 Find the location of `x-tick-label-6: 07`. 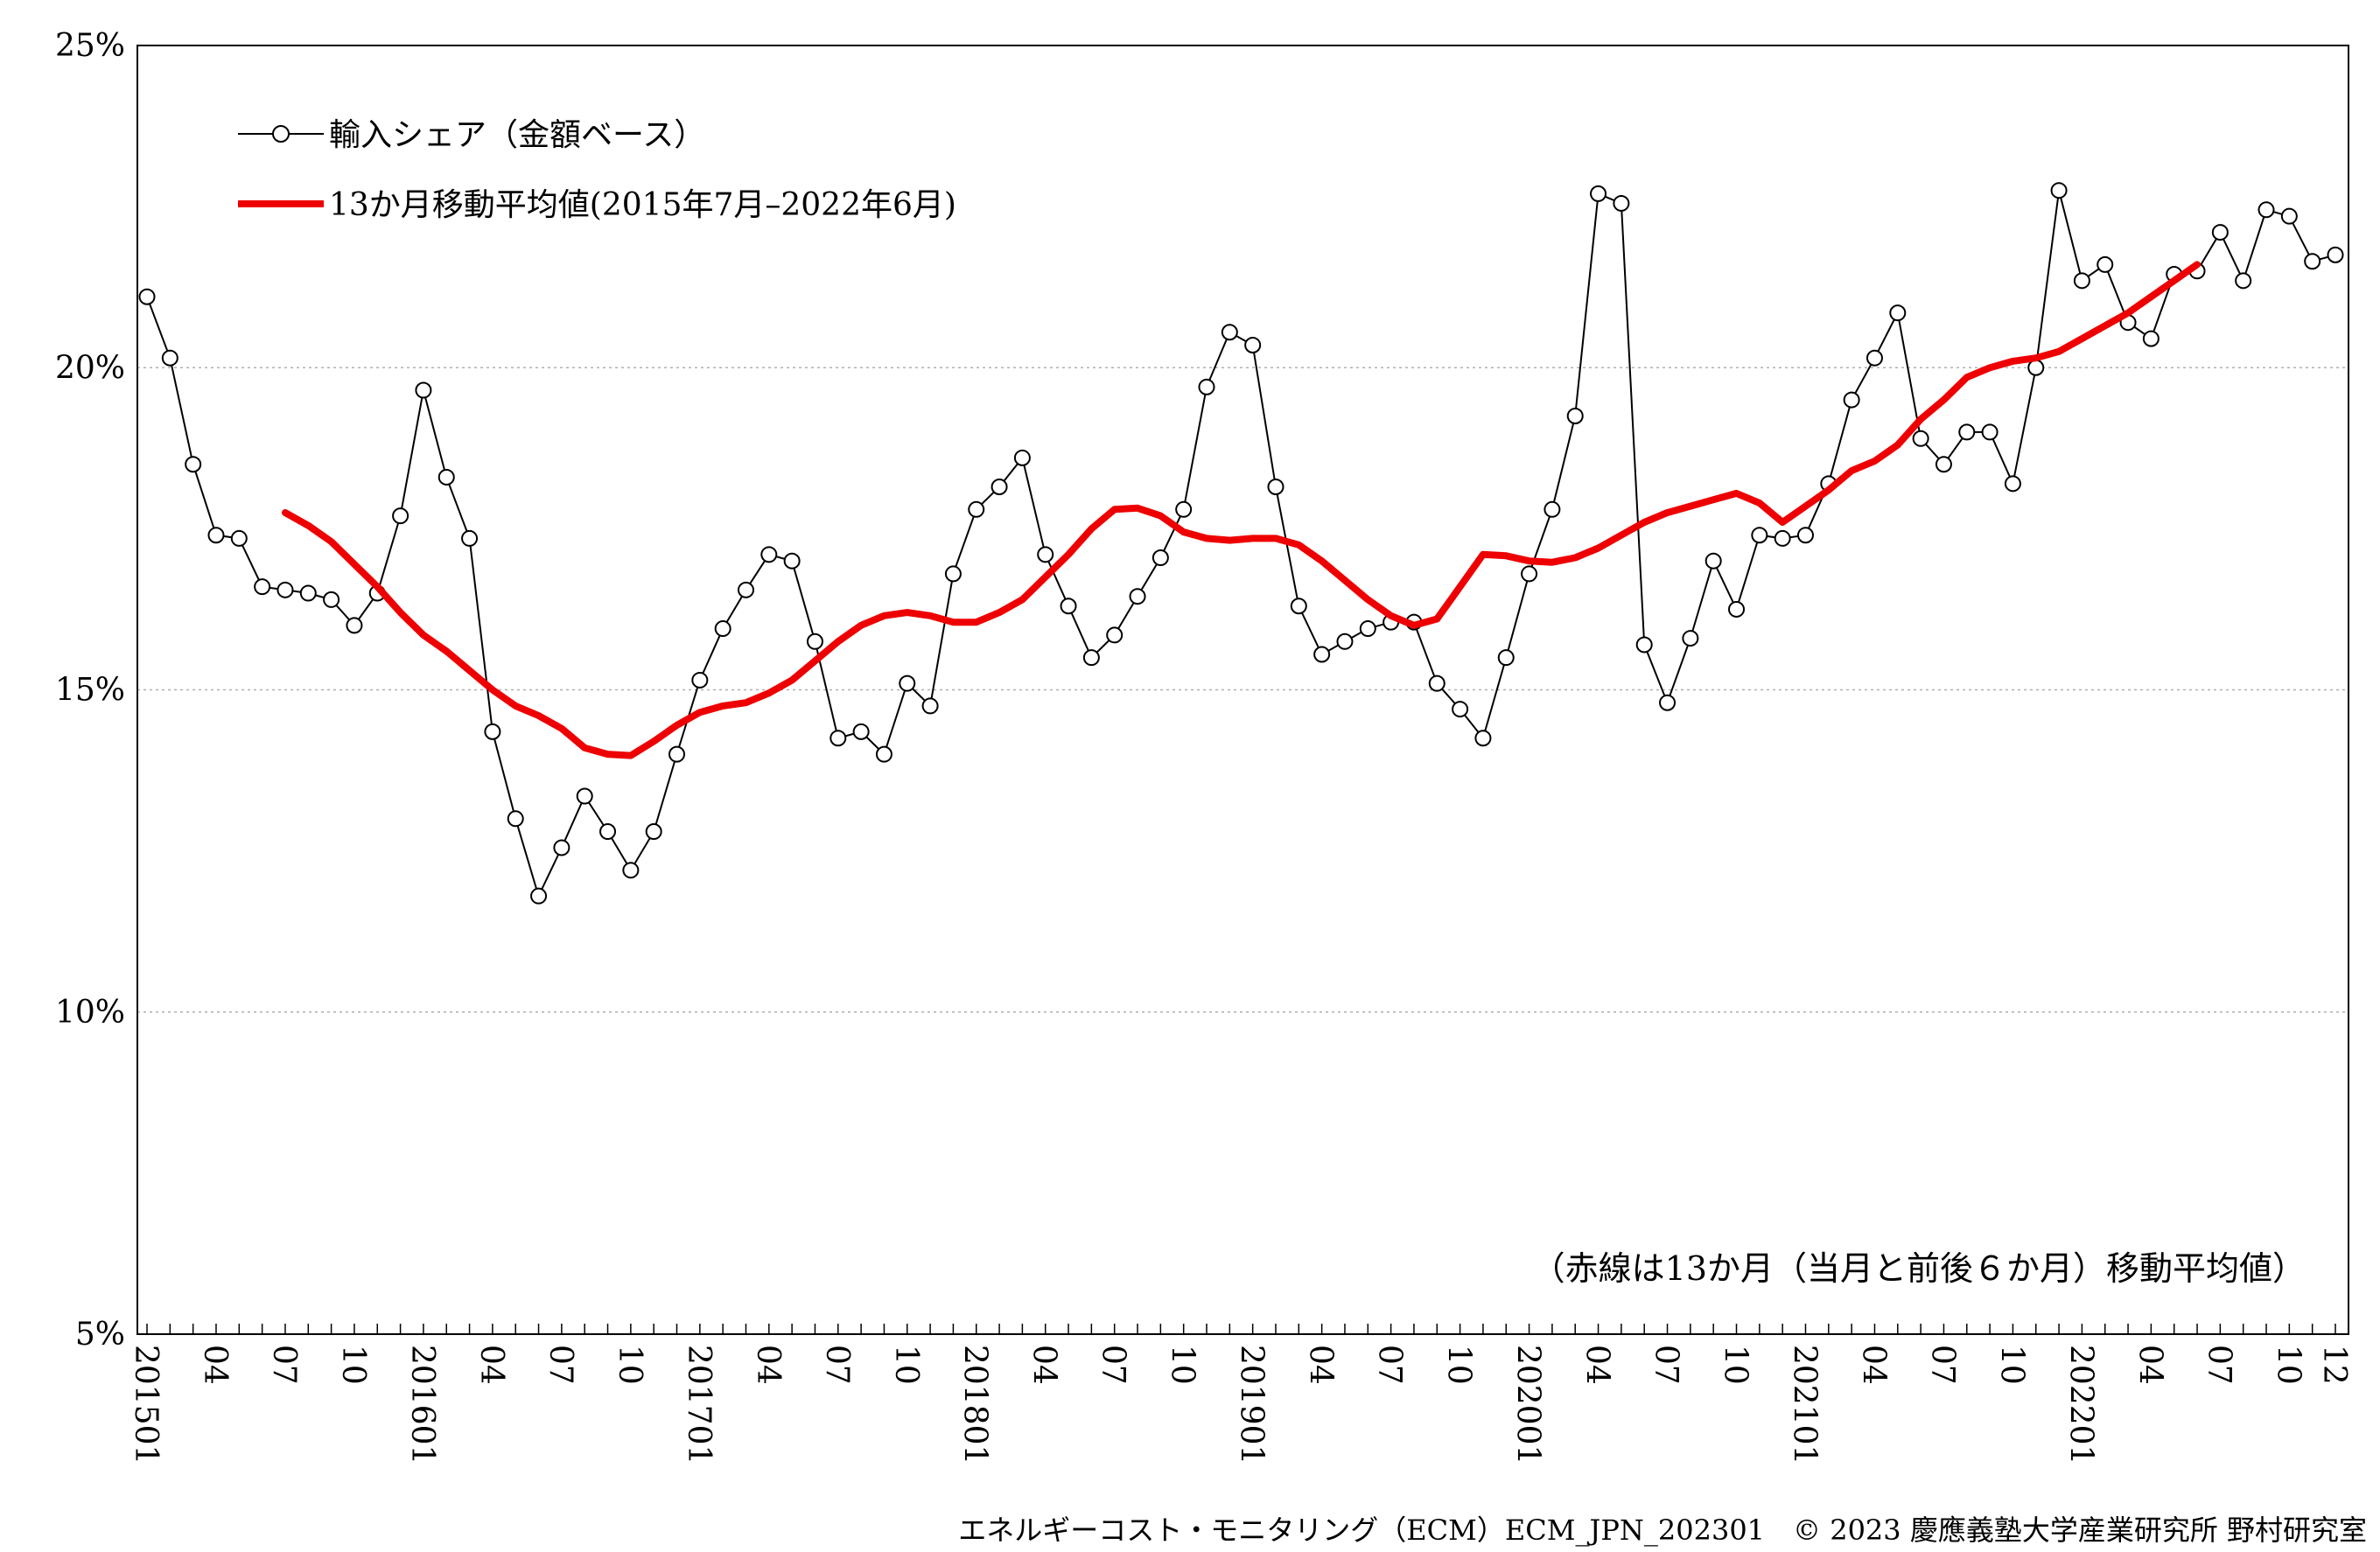

x-tick-label-6: 07 is located at coordinates (284, 1365).